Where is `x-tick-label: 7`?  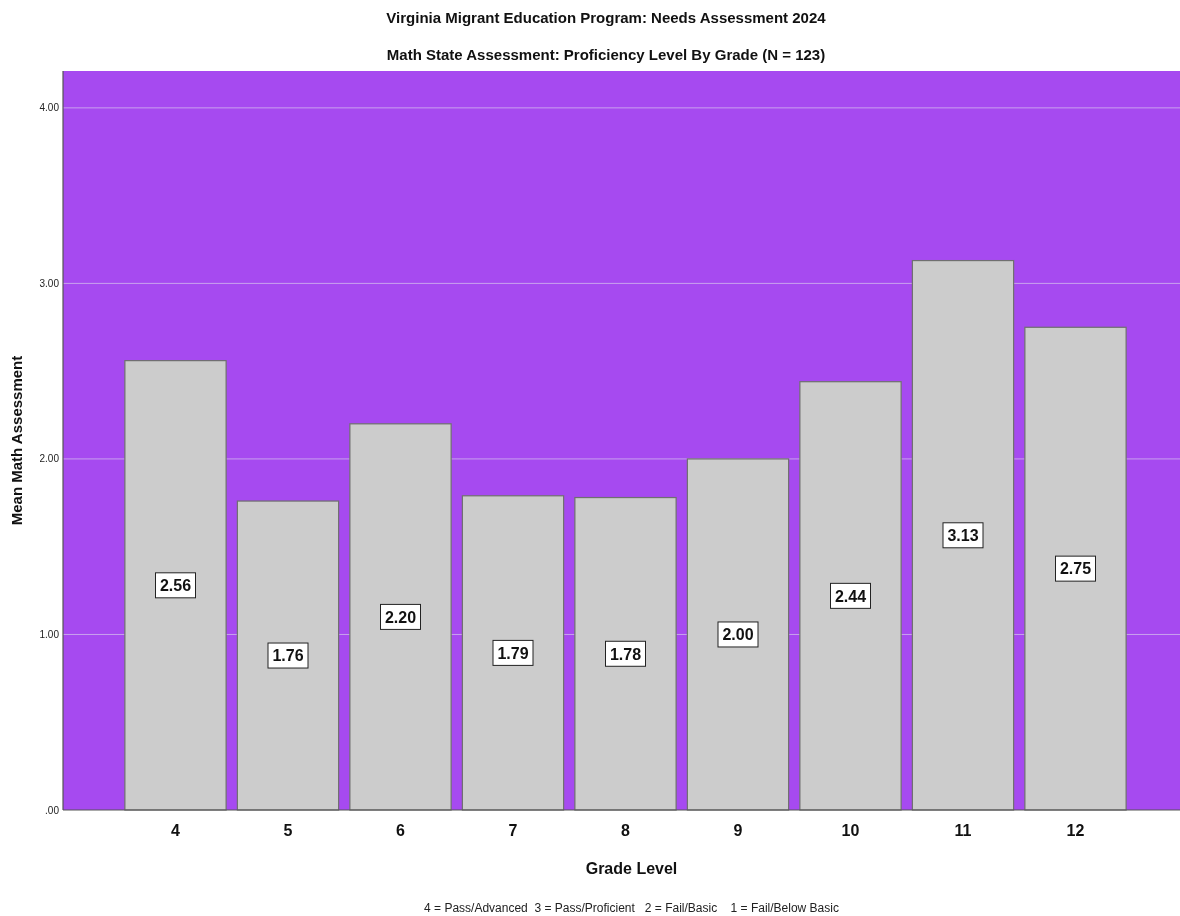 x-tick-label: 7 is located at coordinates (513, 830).